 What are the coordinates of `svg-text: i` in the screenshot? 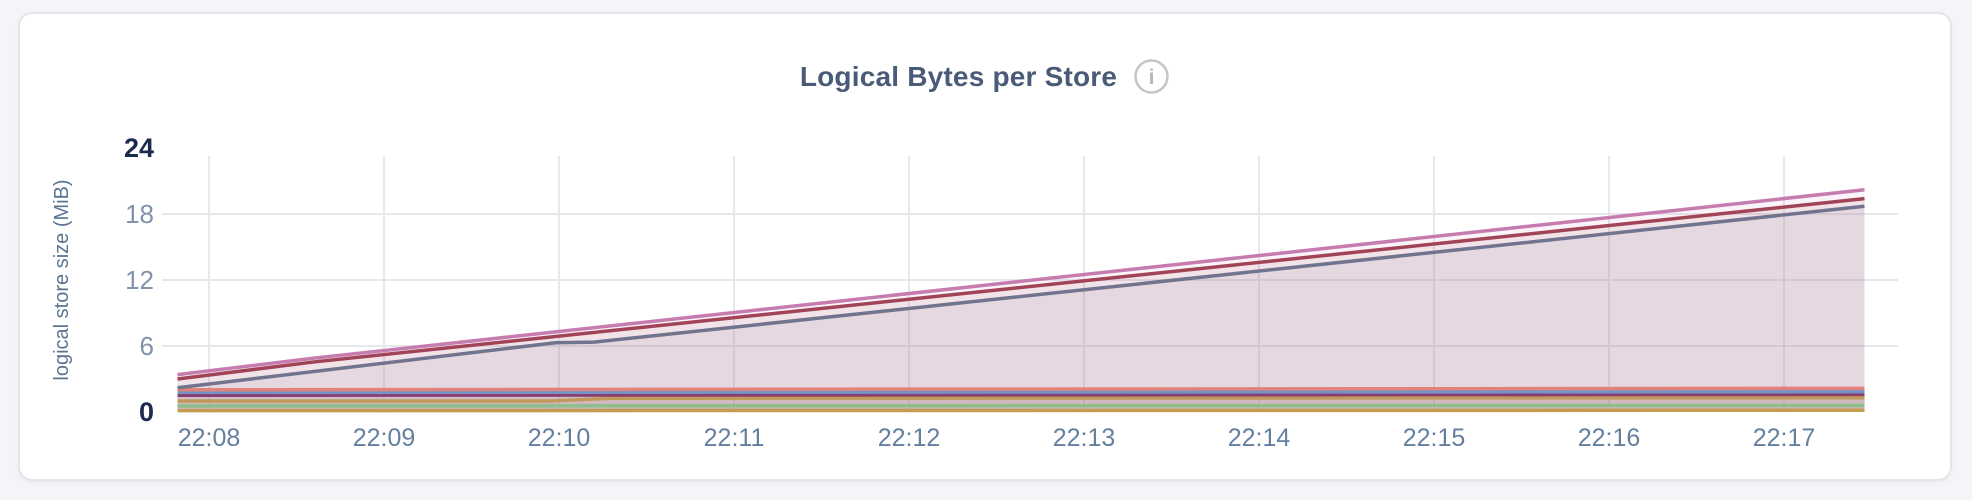 It's located at (1152, 77).